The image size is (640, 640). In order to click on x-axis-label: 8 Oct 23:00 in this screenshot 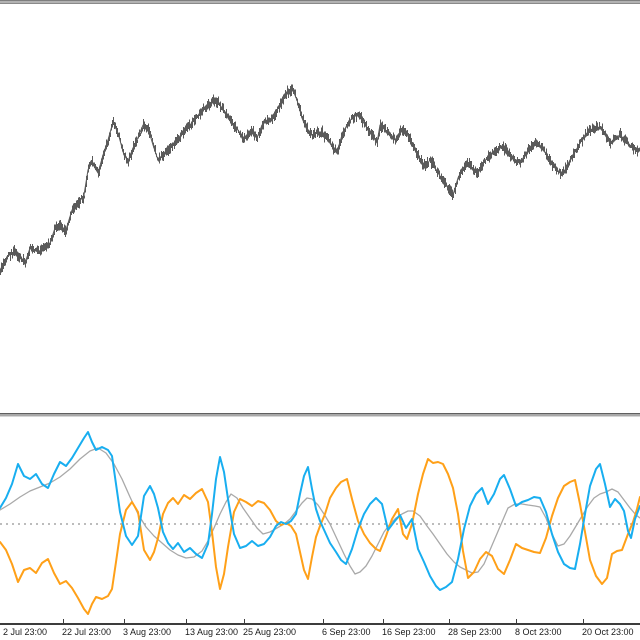, I will do `click(538, 632)`.